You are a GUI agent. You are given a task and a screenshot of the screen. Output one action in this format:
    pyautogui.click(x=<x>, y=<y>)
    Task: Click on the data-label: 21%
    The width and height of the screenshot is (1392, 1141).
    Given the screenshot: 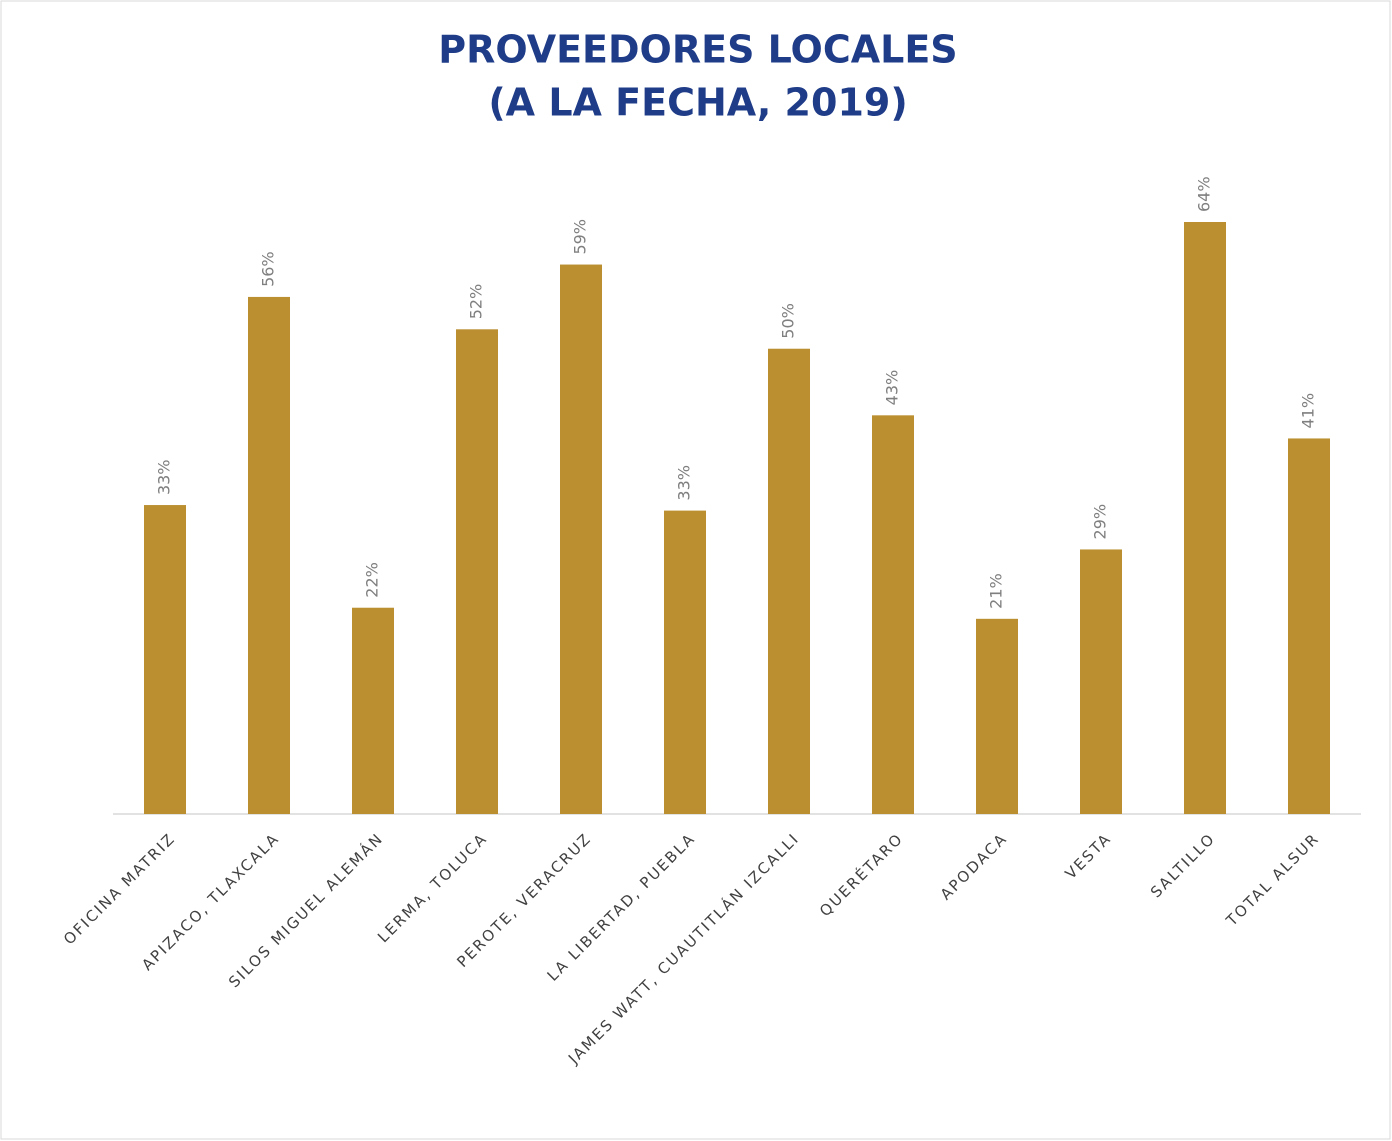 What is the action you would take?
    pyautogui.click(x=996, y=591)
    